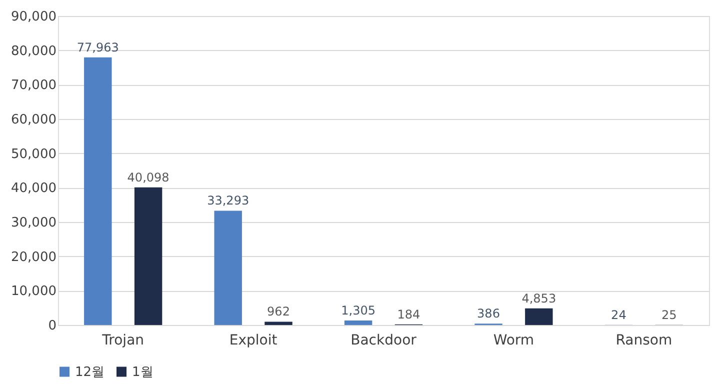 Image resolution: width=719 pixels, height=384 pixels. What do you see at coordinates (358, 311) in the screenshot?
I see `data-label: 1,305` at bounding box center [358, 311].